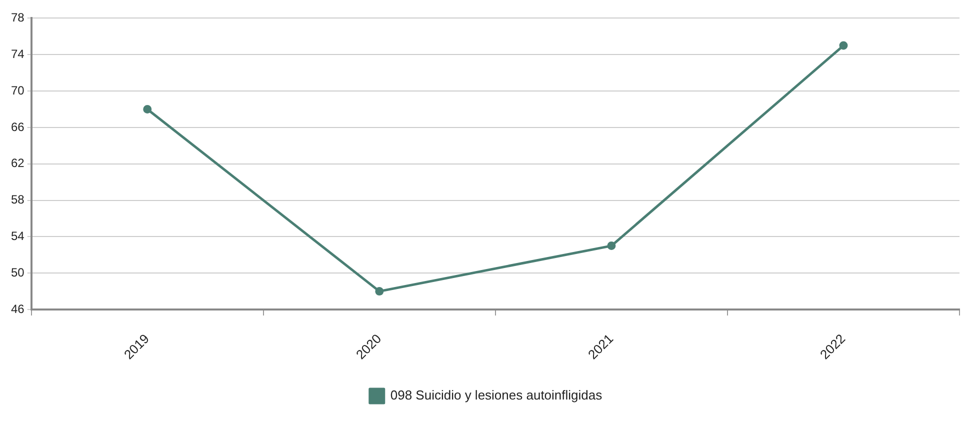  I want to click on y-tick-label: 50, so click(17, 272).